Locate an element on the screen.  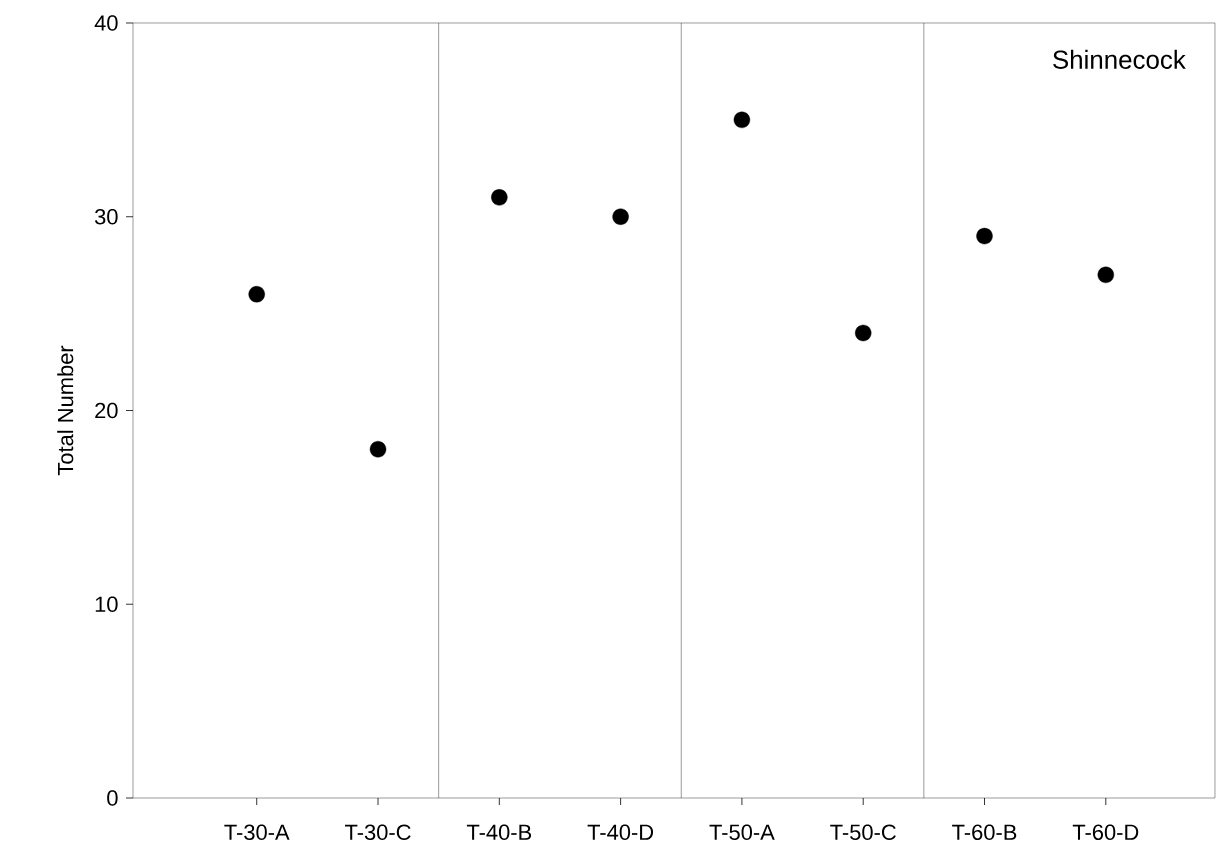
x-tick-label: T-40-D is located at coordinates (620, 832).